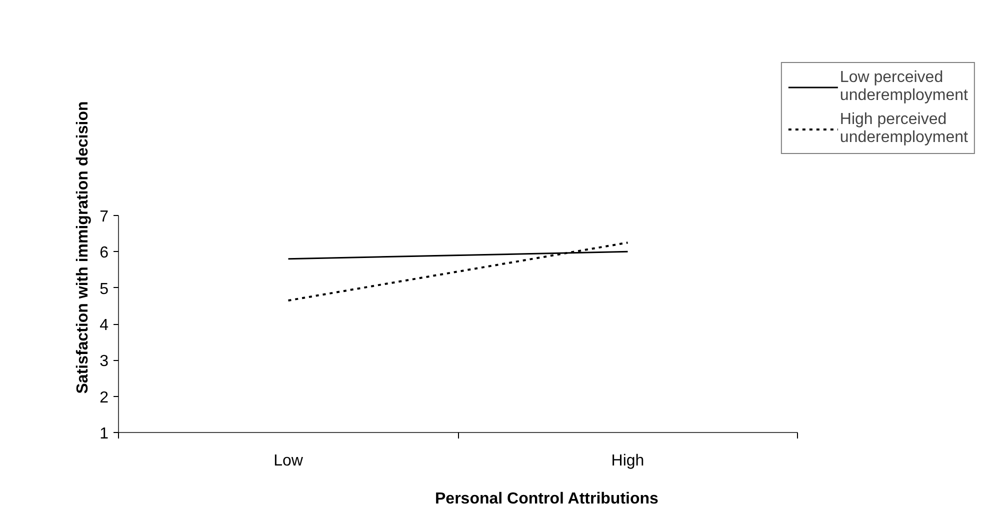  I want to click on y-tick-label: 2, so click(104, 397).